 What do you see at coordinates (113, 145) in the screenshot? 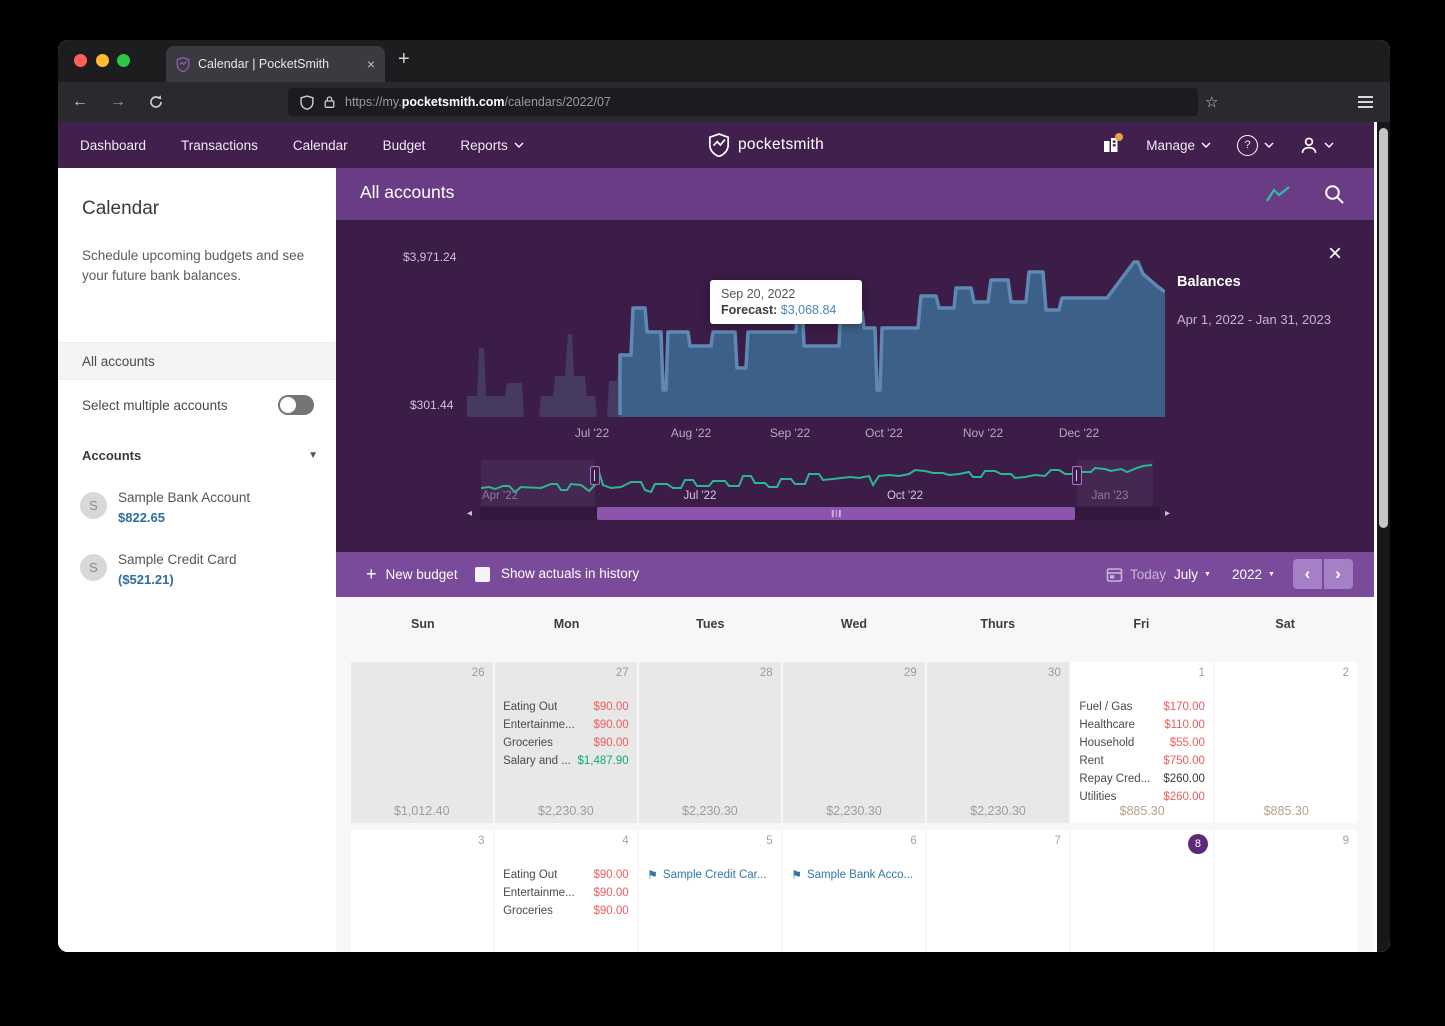
I see `nav-item-dashboard: Dashboard` at bounding box center [113, 145].